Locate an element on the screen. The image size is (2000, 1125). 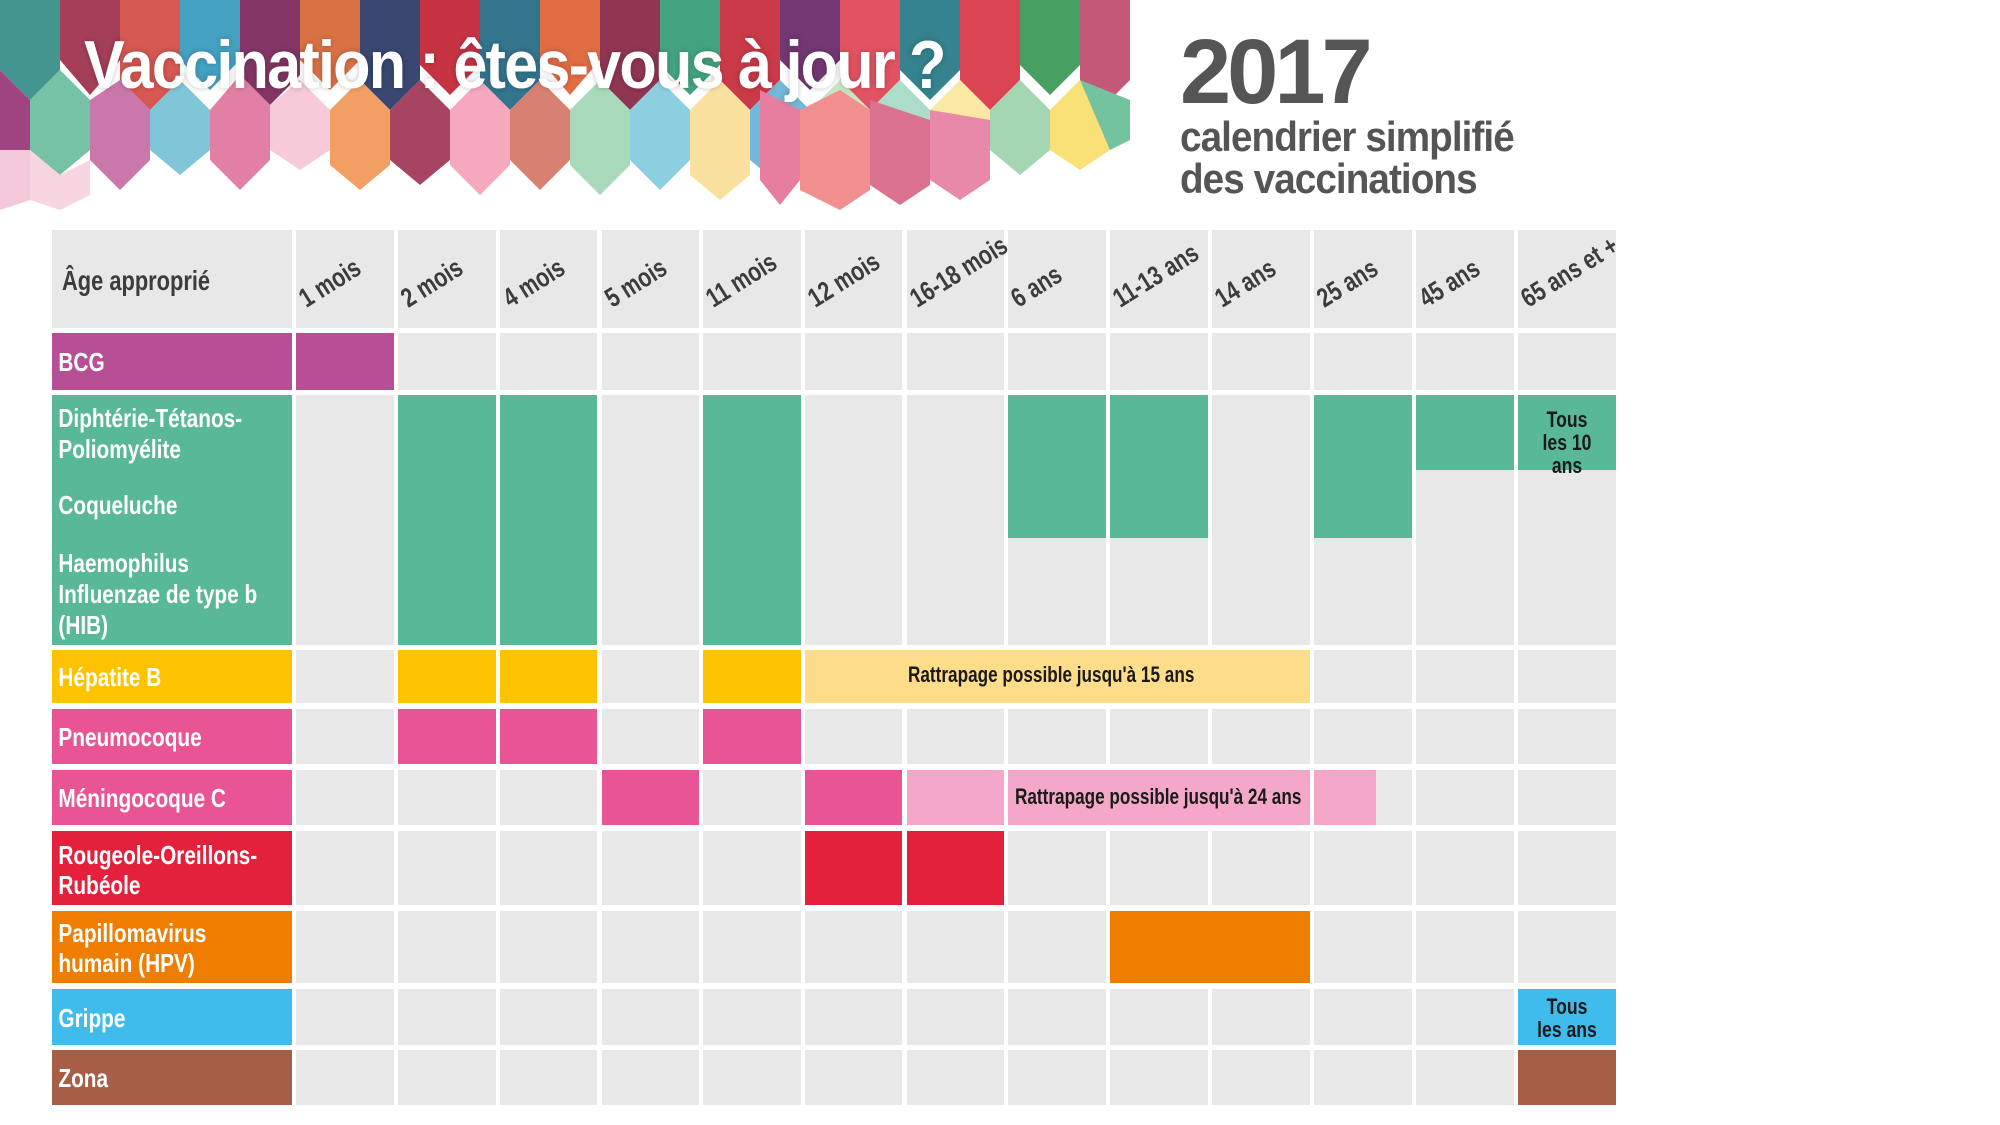
menc-label-cell is located at coordinates (172, 797).